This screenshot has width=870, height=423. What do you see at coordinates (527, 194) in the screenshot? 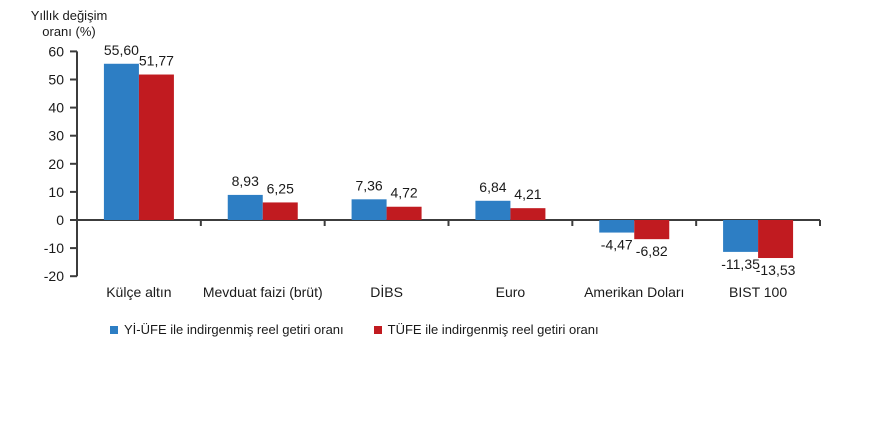
I see `bar-value-label: 4,21` at bounding box center [527, 194].